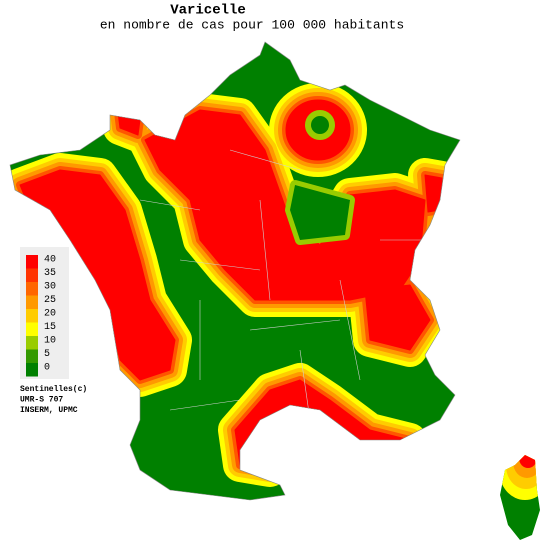 The width and height of the screenshot is (544, 547). I want to click on legend-label: 35, so click(50, 273).